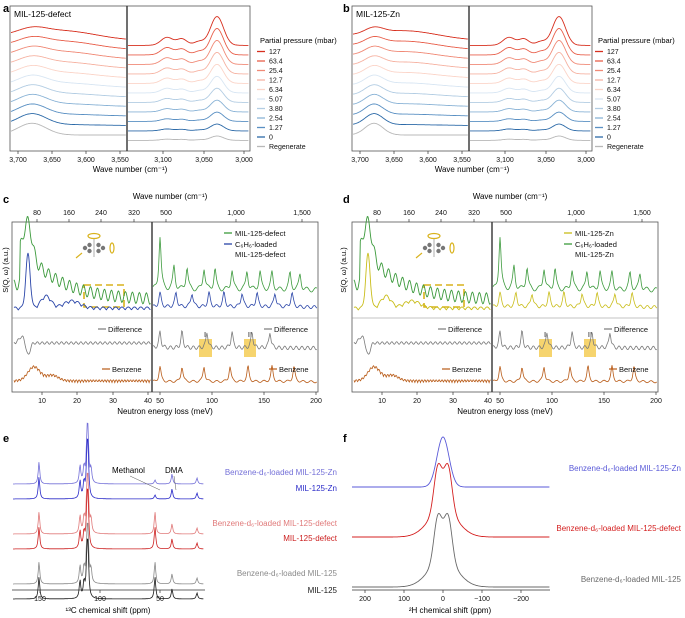 The image size is (685, 618). I want to click on panel-a-letter: a, so click(6, 9).